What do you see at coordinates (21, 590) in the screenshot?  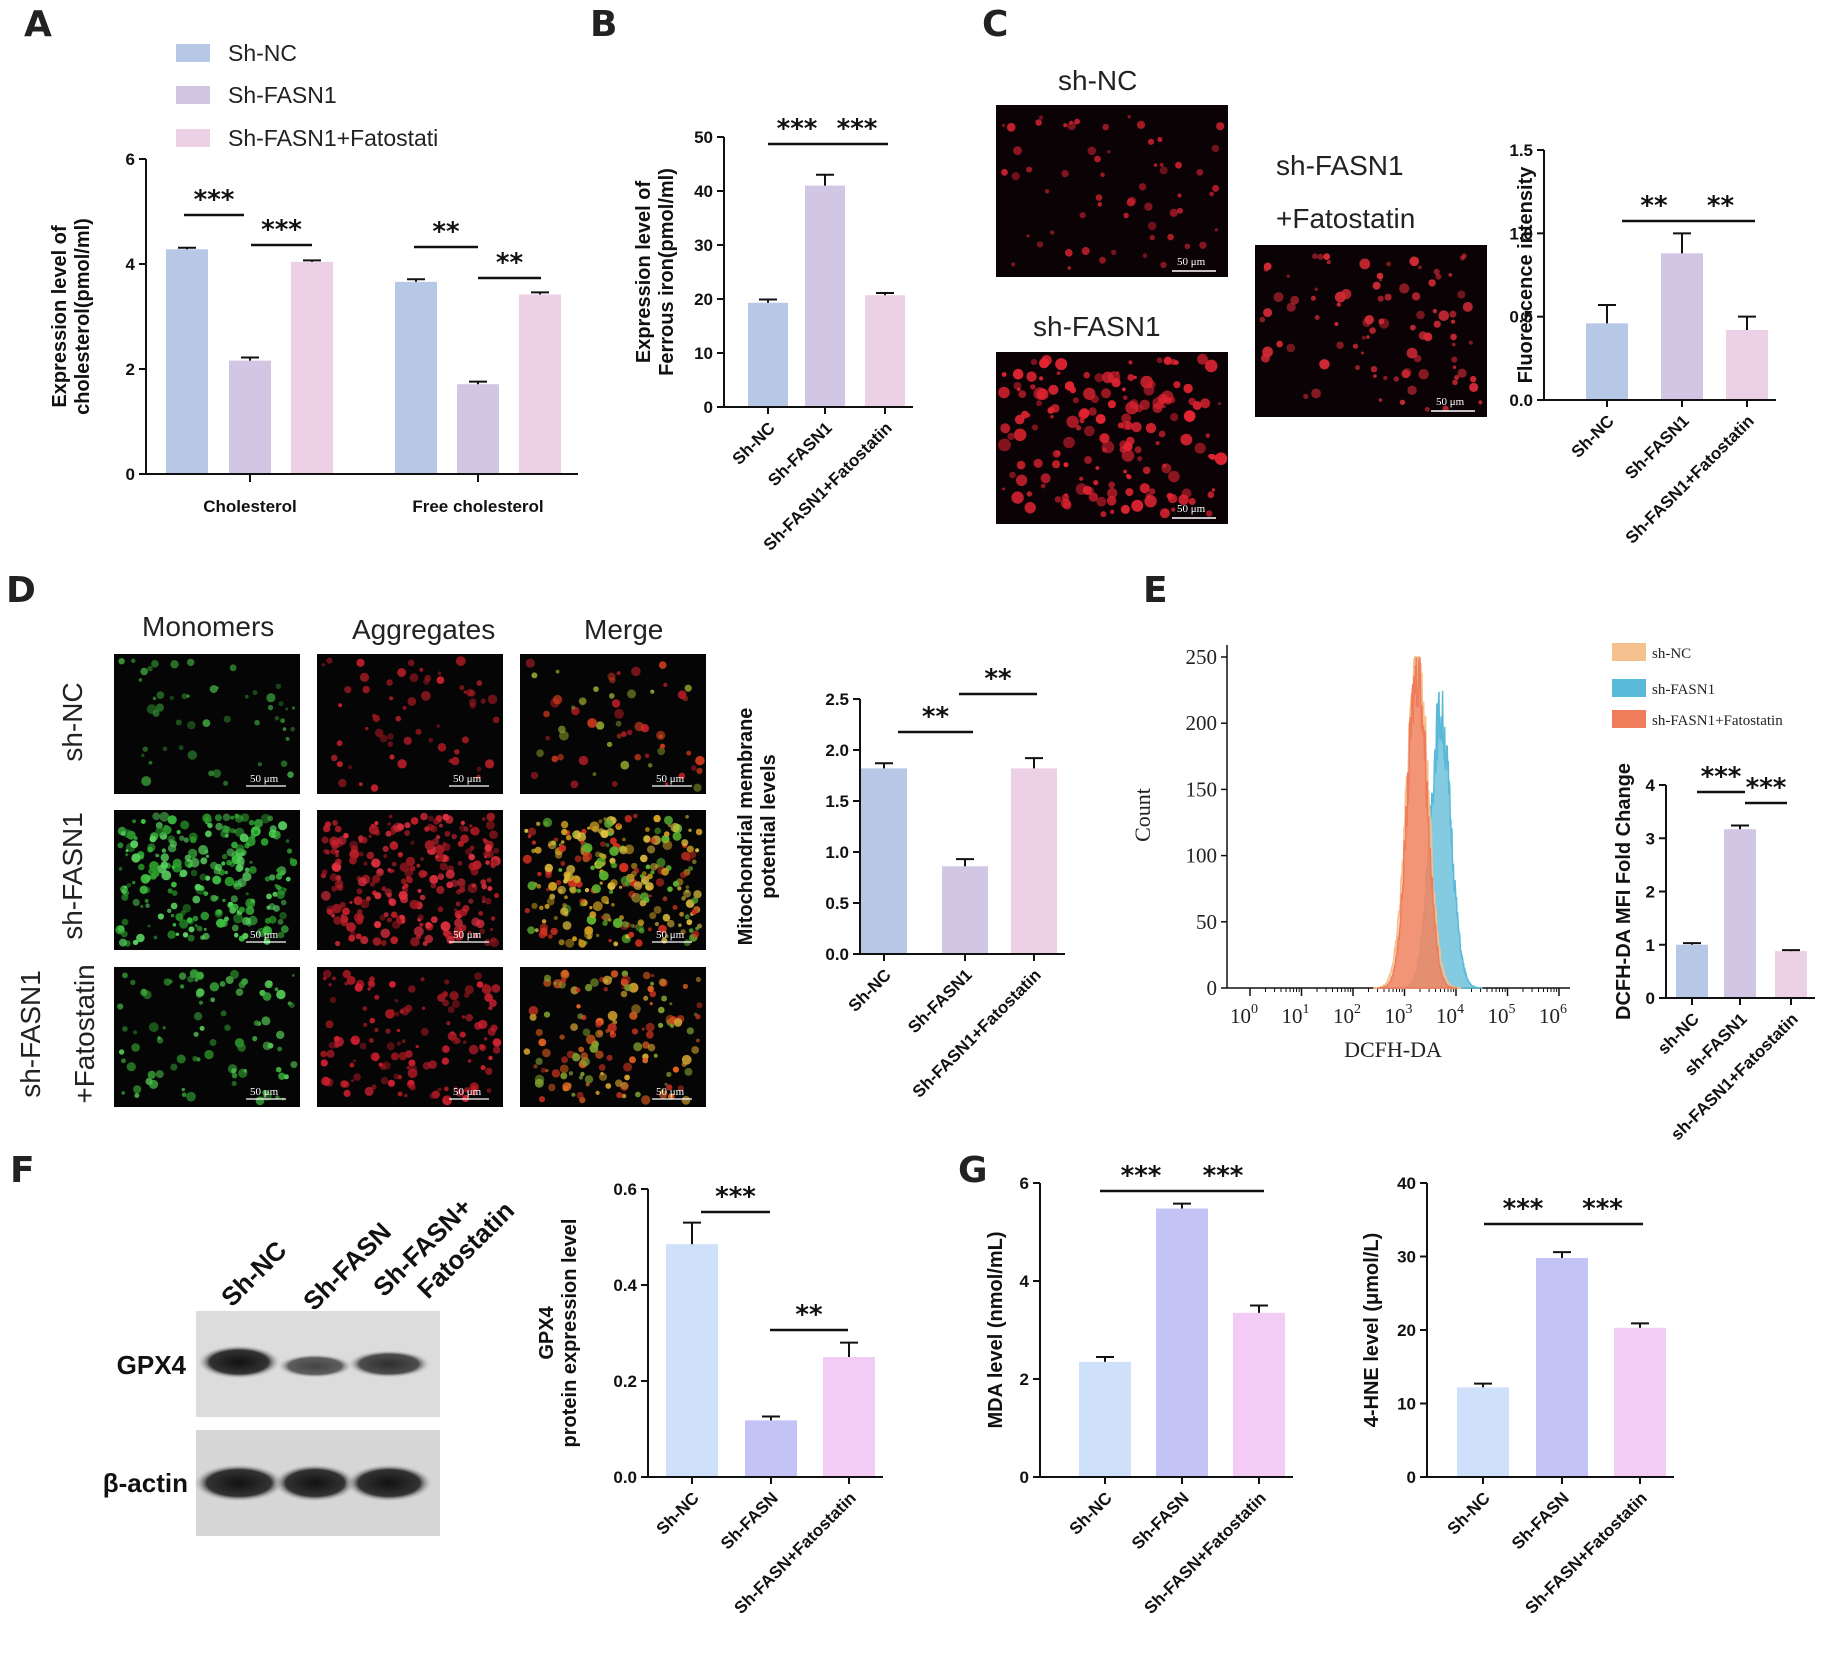 I see `panel-label-d: D` at bounding box center [21, 590].